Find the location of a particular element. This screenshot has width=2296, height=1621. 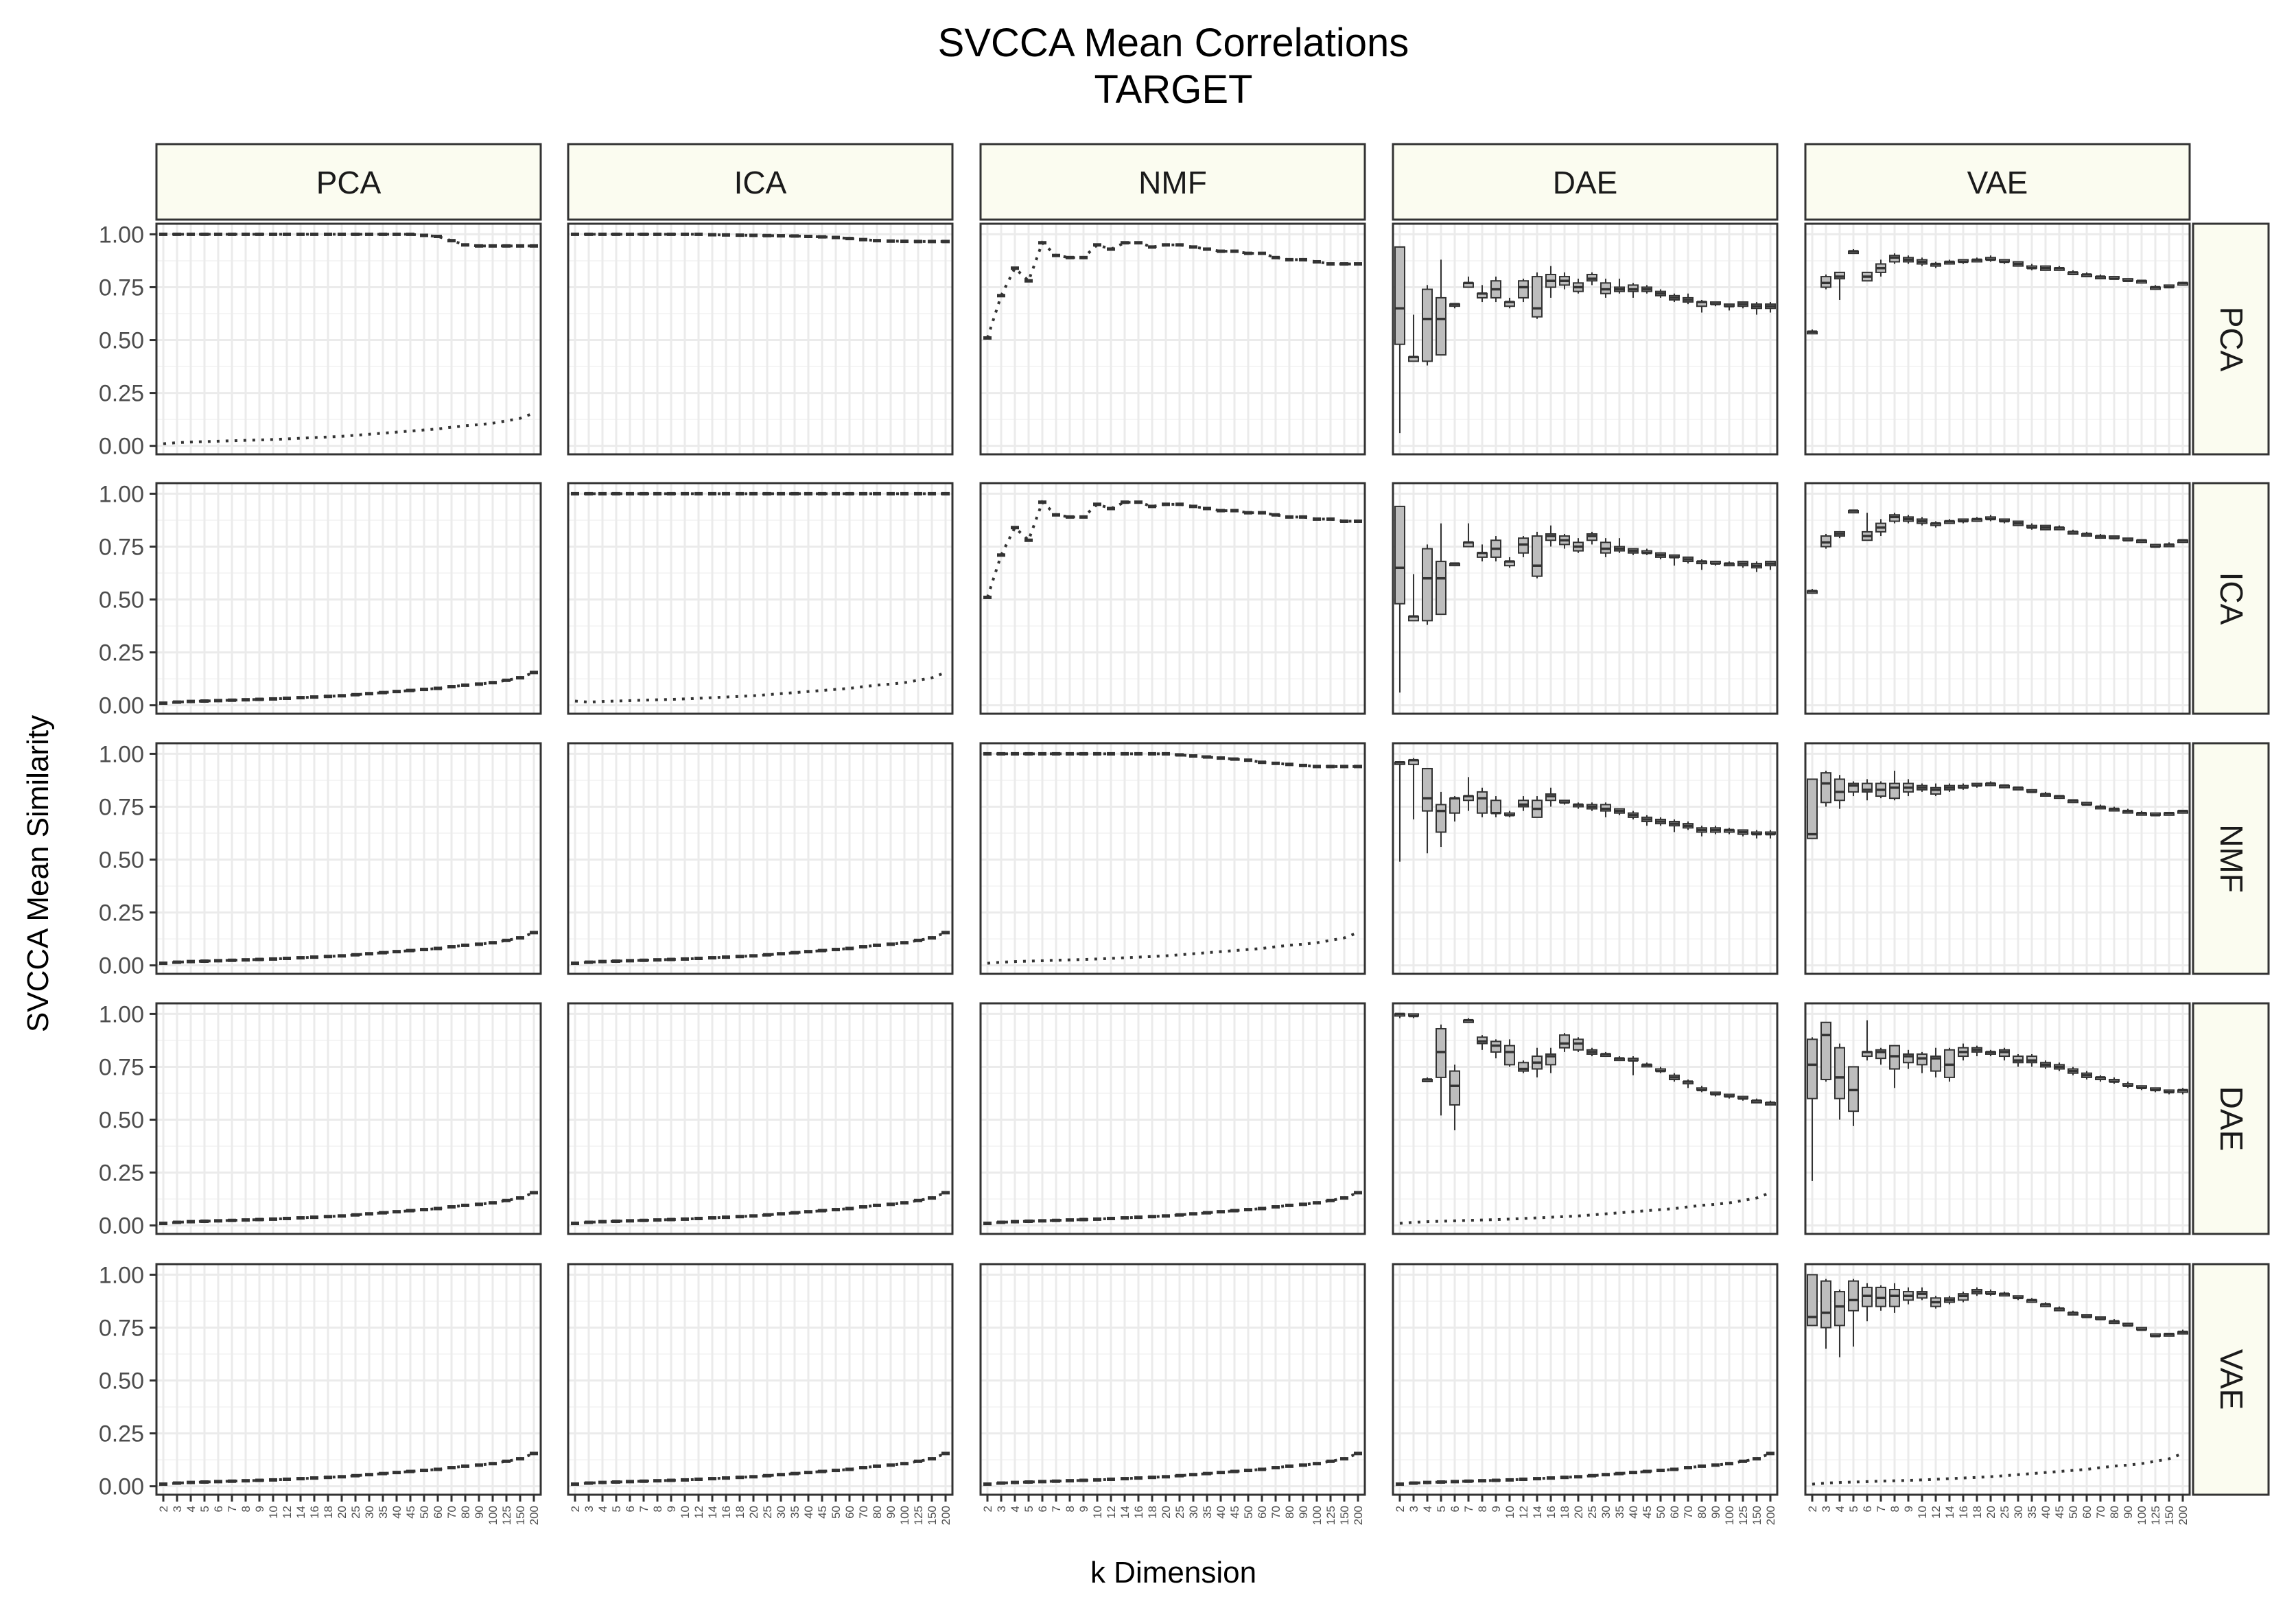

x-tick-label: 2 is located at coordinates (575, 1509).